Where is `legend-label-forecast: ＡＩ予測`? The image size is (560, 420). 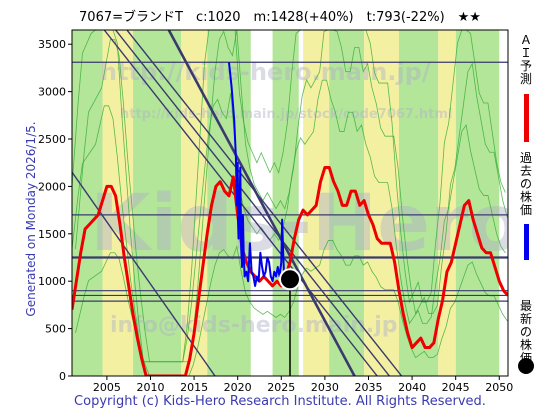 legend-label-forecast: ＡＩ予測 is located at coordinates (525, 59).